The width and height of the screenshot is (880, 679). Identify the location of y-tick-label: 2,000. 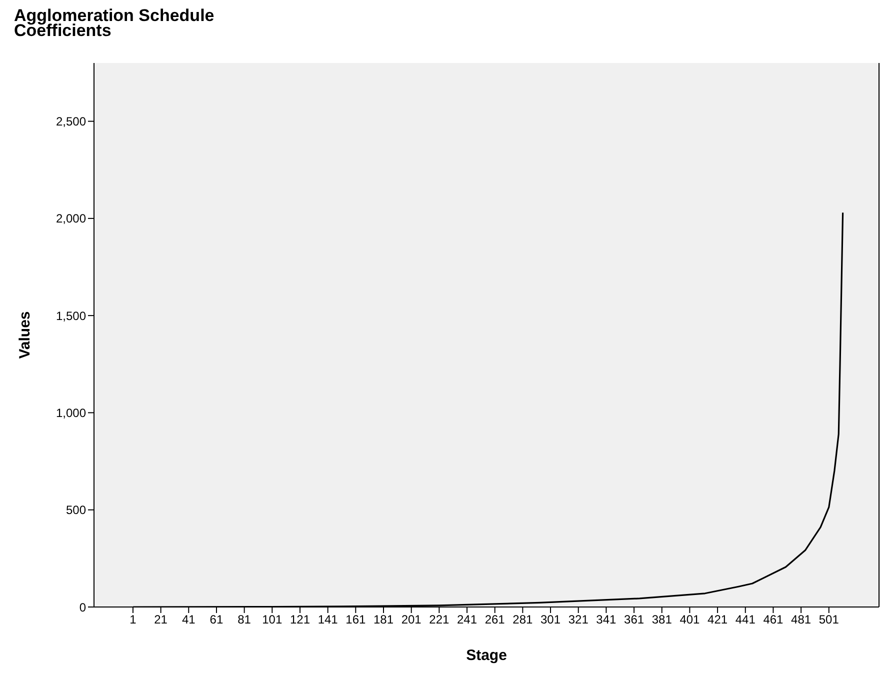
(71, 219).